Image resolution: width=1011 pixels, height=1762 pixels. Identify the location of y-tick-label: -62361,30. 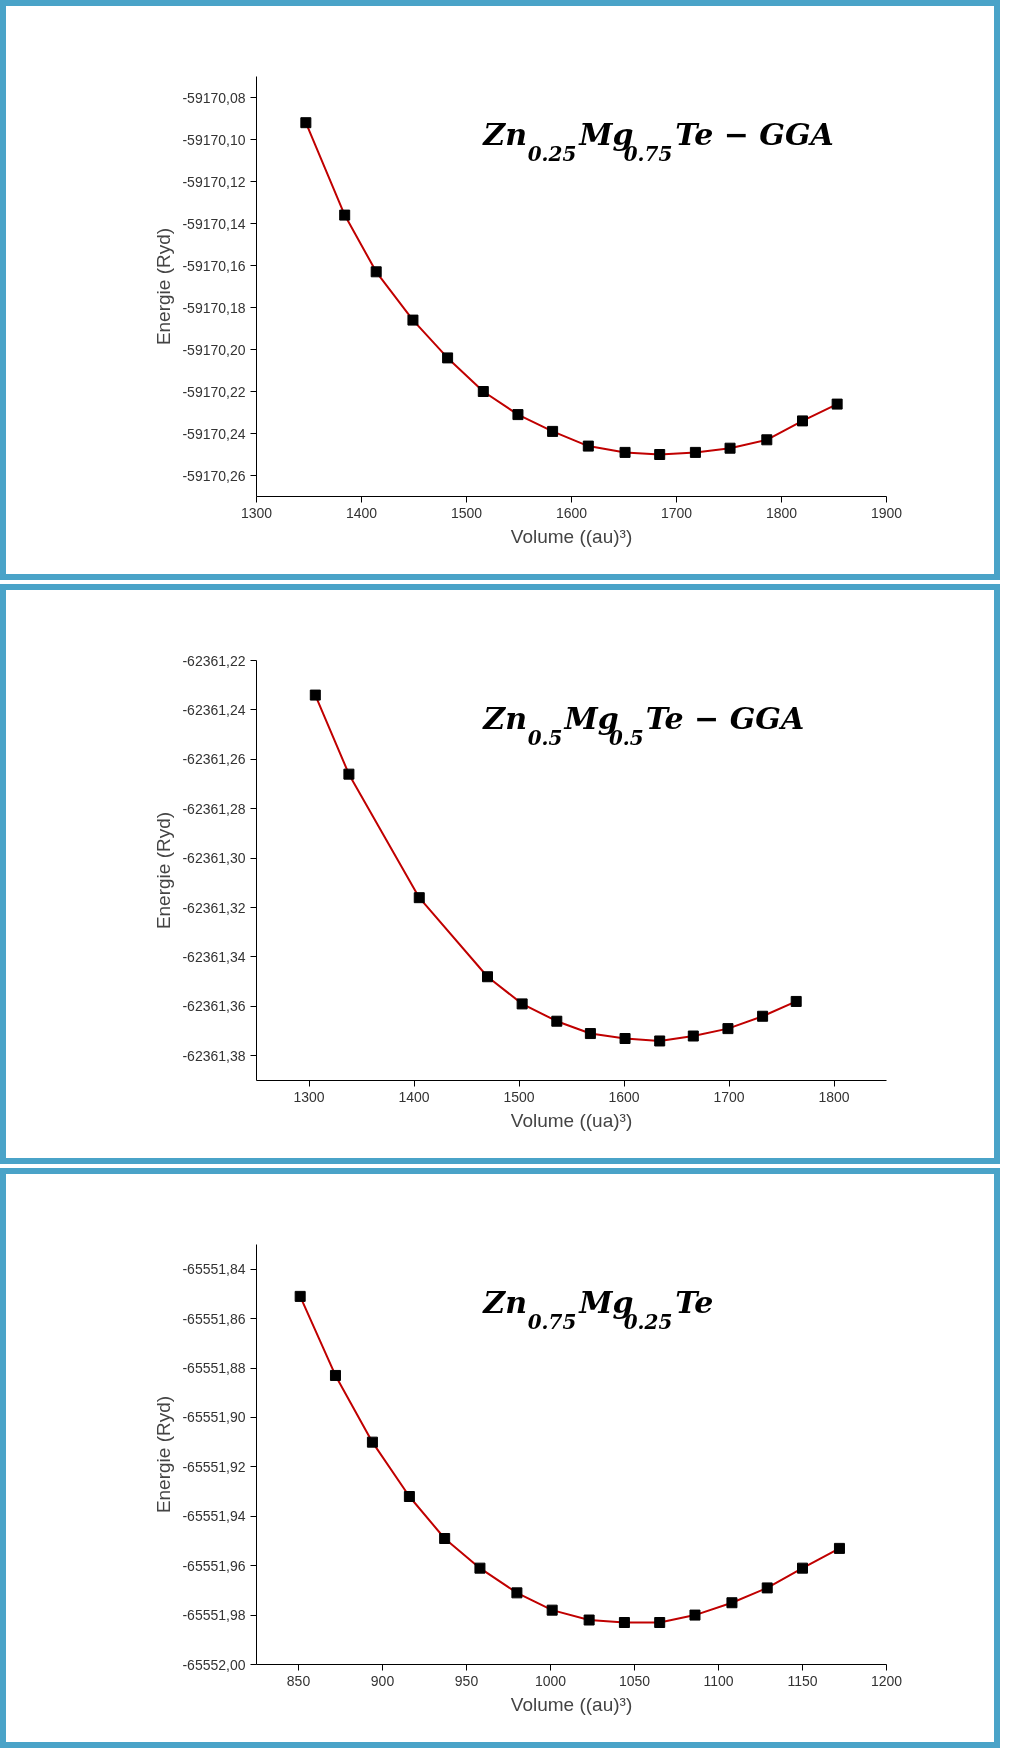
(214, 858).